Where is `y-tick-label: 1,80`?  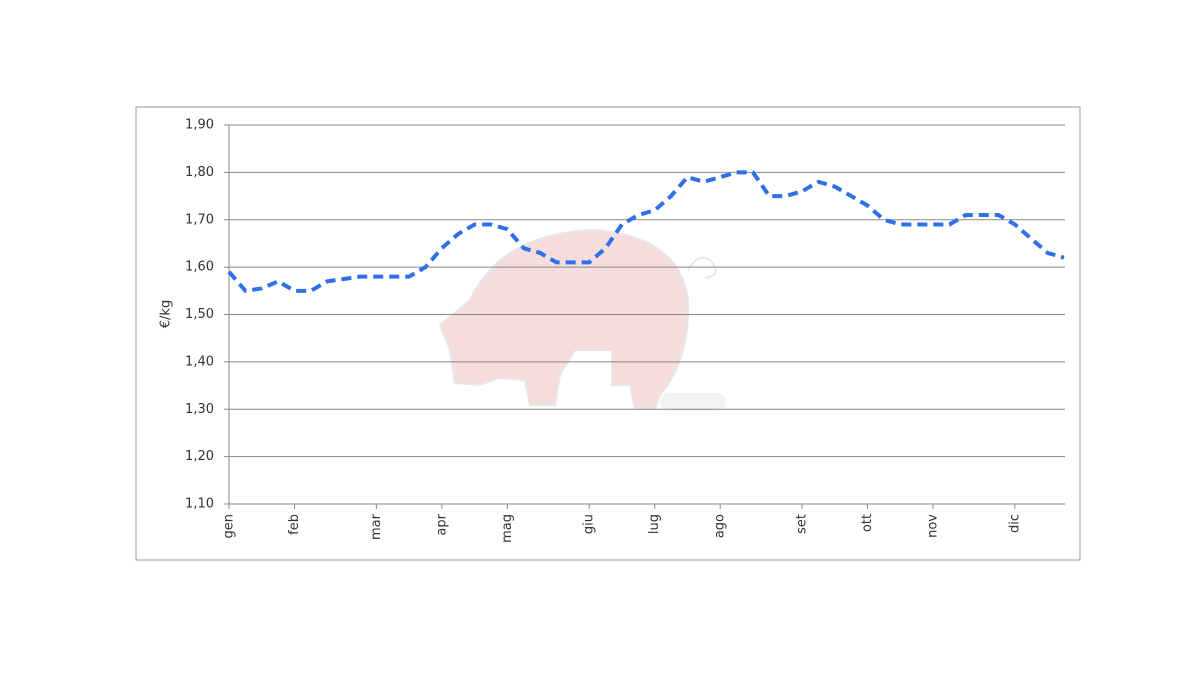
y-tick-label: 1,80 is located at coordinates (199, 172).